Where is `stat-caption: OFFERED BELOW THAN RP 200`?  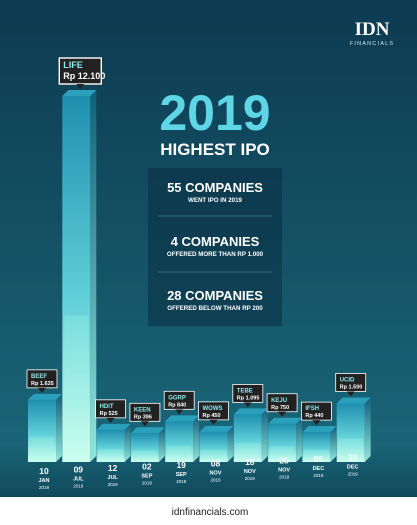
stat-caption: OFFERED BELOW THAN RP 200 is located at coordinates (215, 308).